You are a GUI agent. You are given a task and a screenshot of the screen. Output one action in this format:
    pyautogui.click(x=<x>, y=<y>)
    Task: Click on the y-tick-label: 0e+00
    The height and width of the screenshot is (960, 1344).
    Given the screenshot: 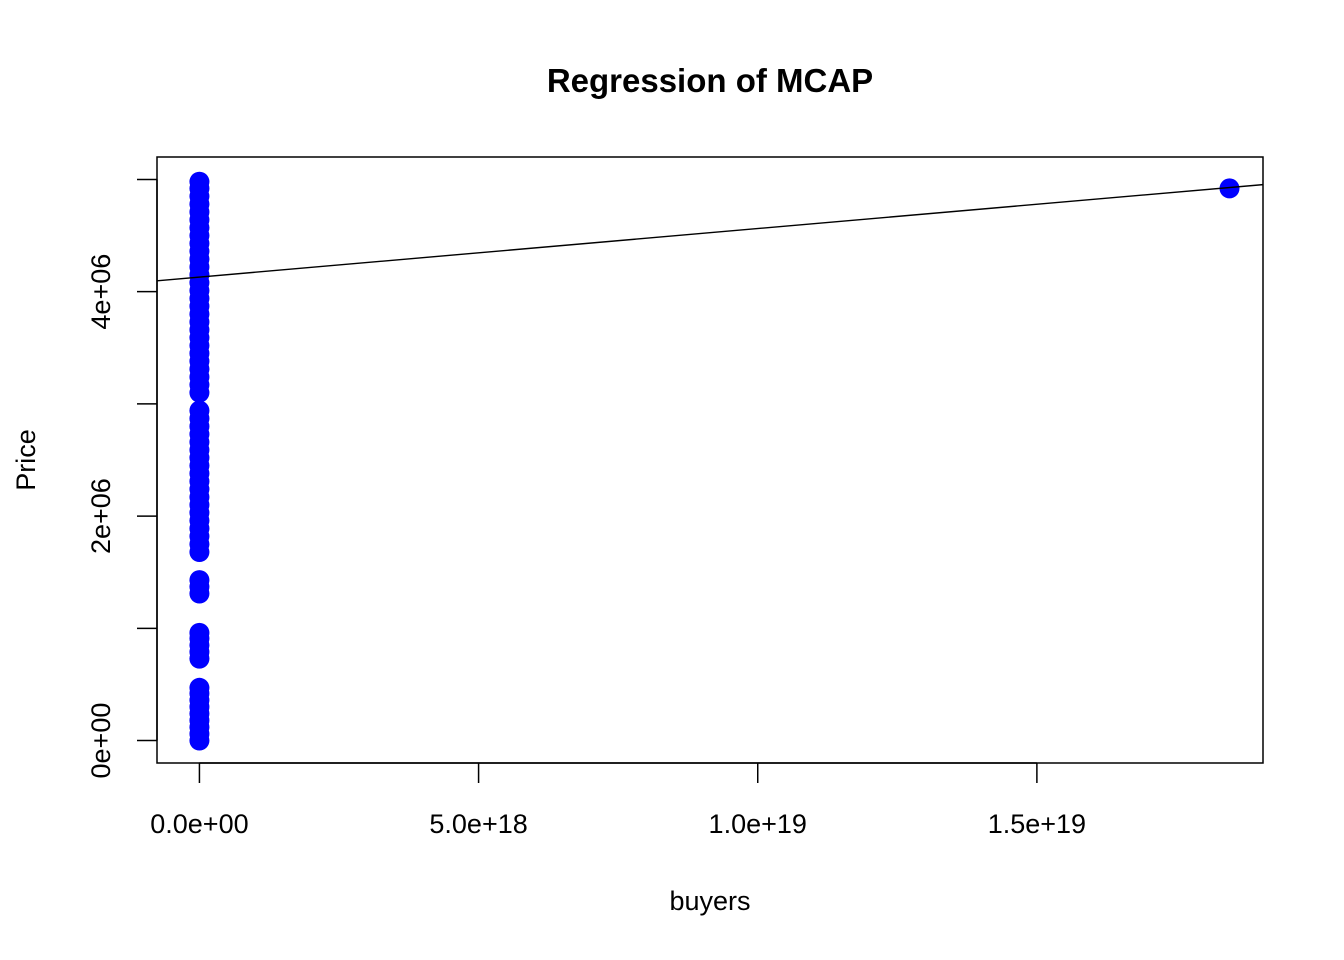 What is the action you would take?
    pyautogui.click(x=101, y=741)
    